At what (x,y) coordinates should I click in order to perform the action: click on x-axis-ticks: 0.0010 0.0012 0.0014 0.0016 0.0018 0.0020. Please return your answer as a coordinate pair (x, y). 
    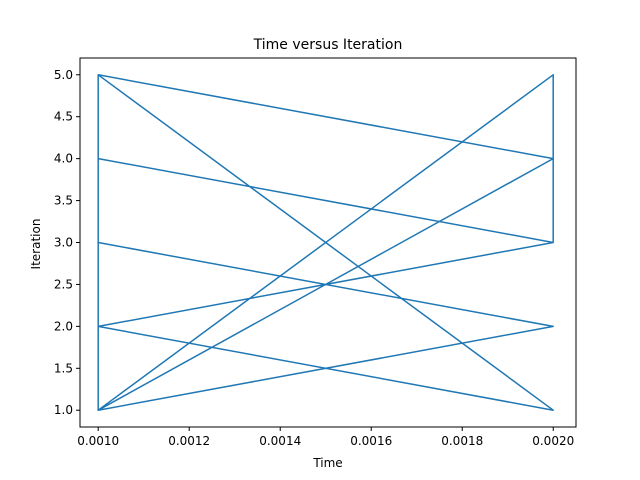
    Looking at the image, I should click on (325, 437).